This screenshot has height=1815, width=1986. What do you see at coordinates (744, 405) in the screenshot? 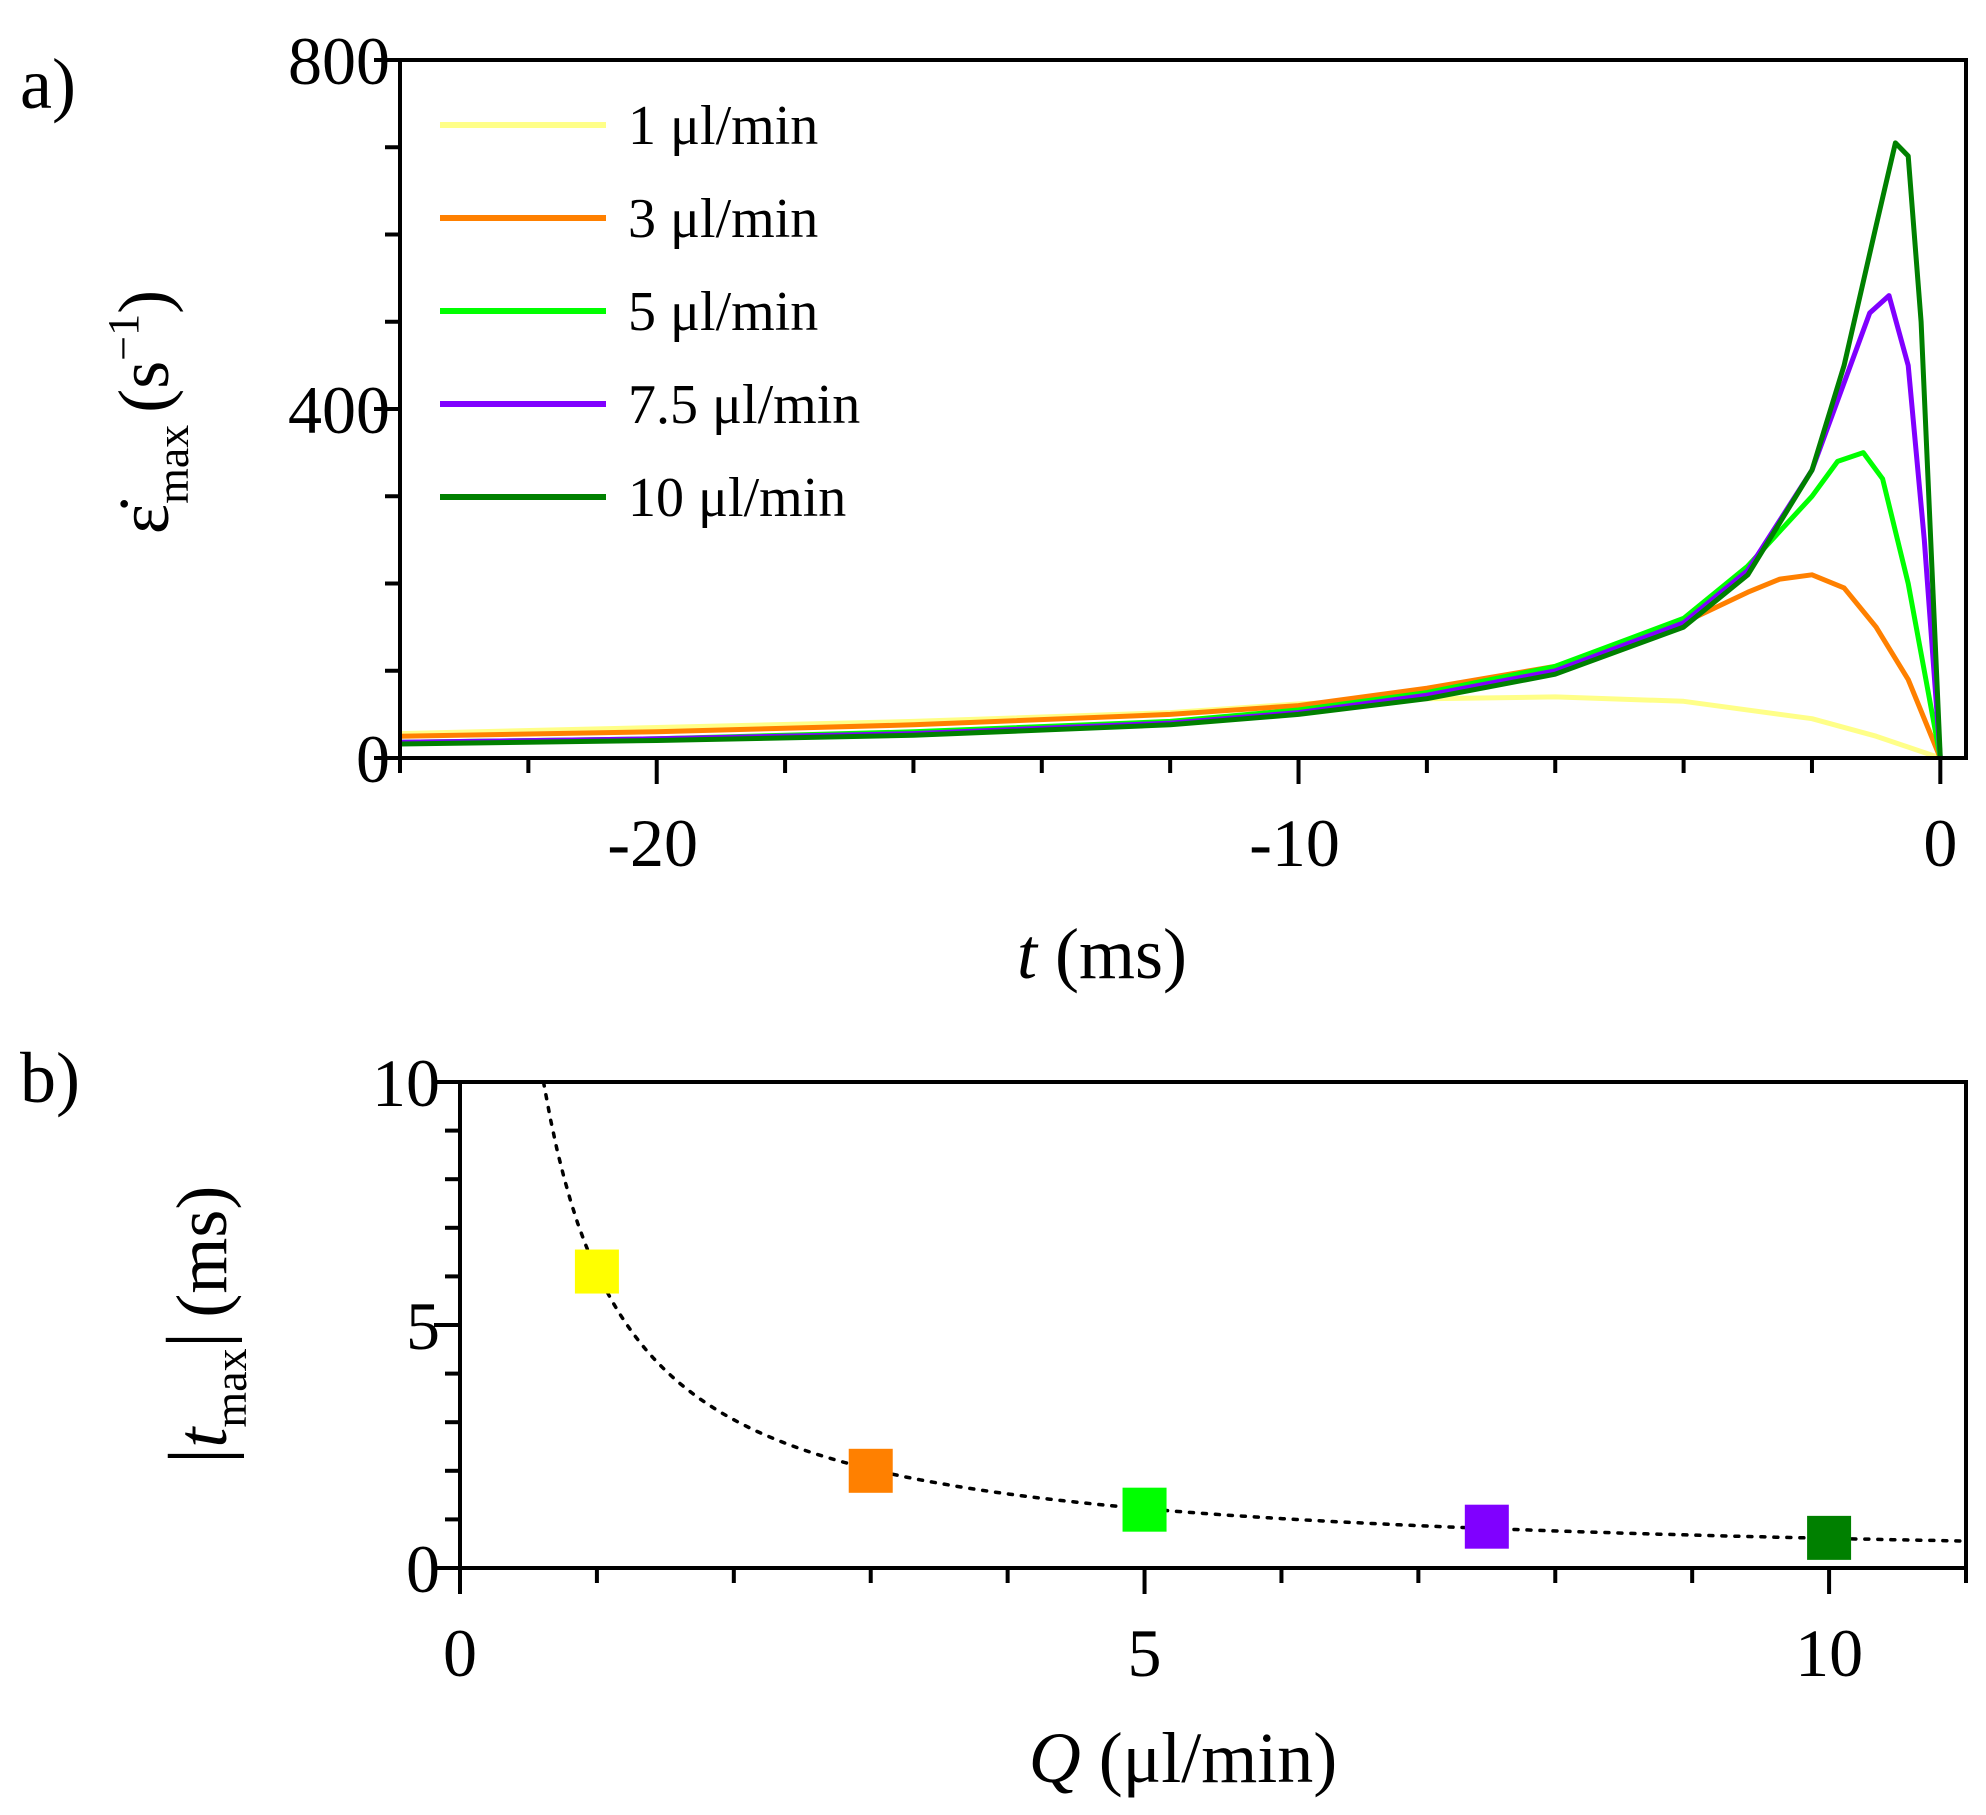
I see `legend-label-7-5: 7.5 μl/min` at bounding box center [744, 405].